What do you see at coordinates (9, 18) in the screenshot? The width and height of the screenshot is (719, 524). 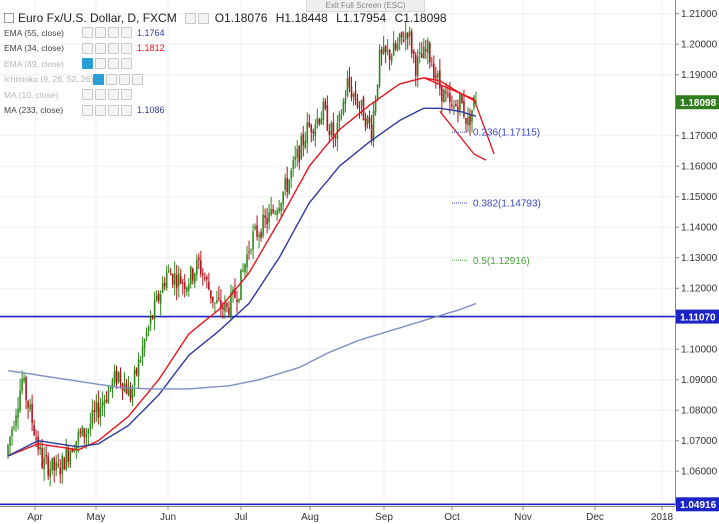 I see `collapse-legend-icon` at bounding box center [9, 18].